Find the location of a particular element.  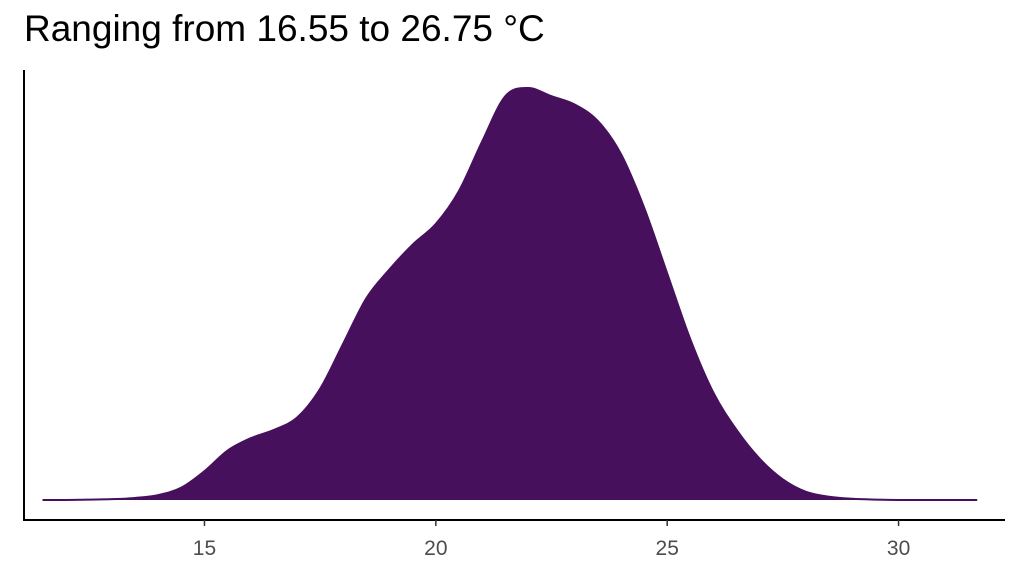

chart-title: Ranging from 16.55 to 26.75 °C is located at coordinates (284, 28).